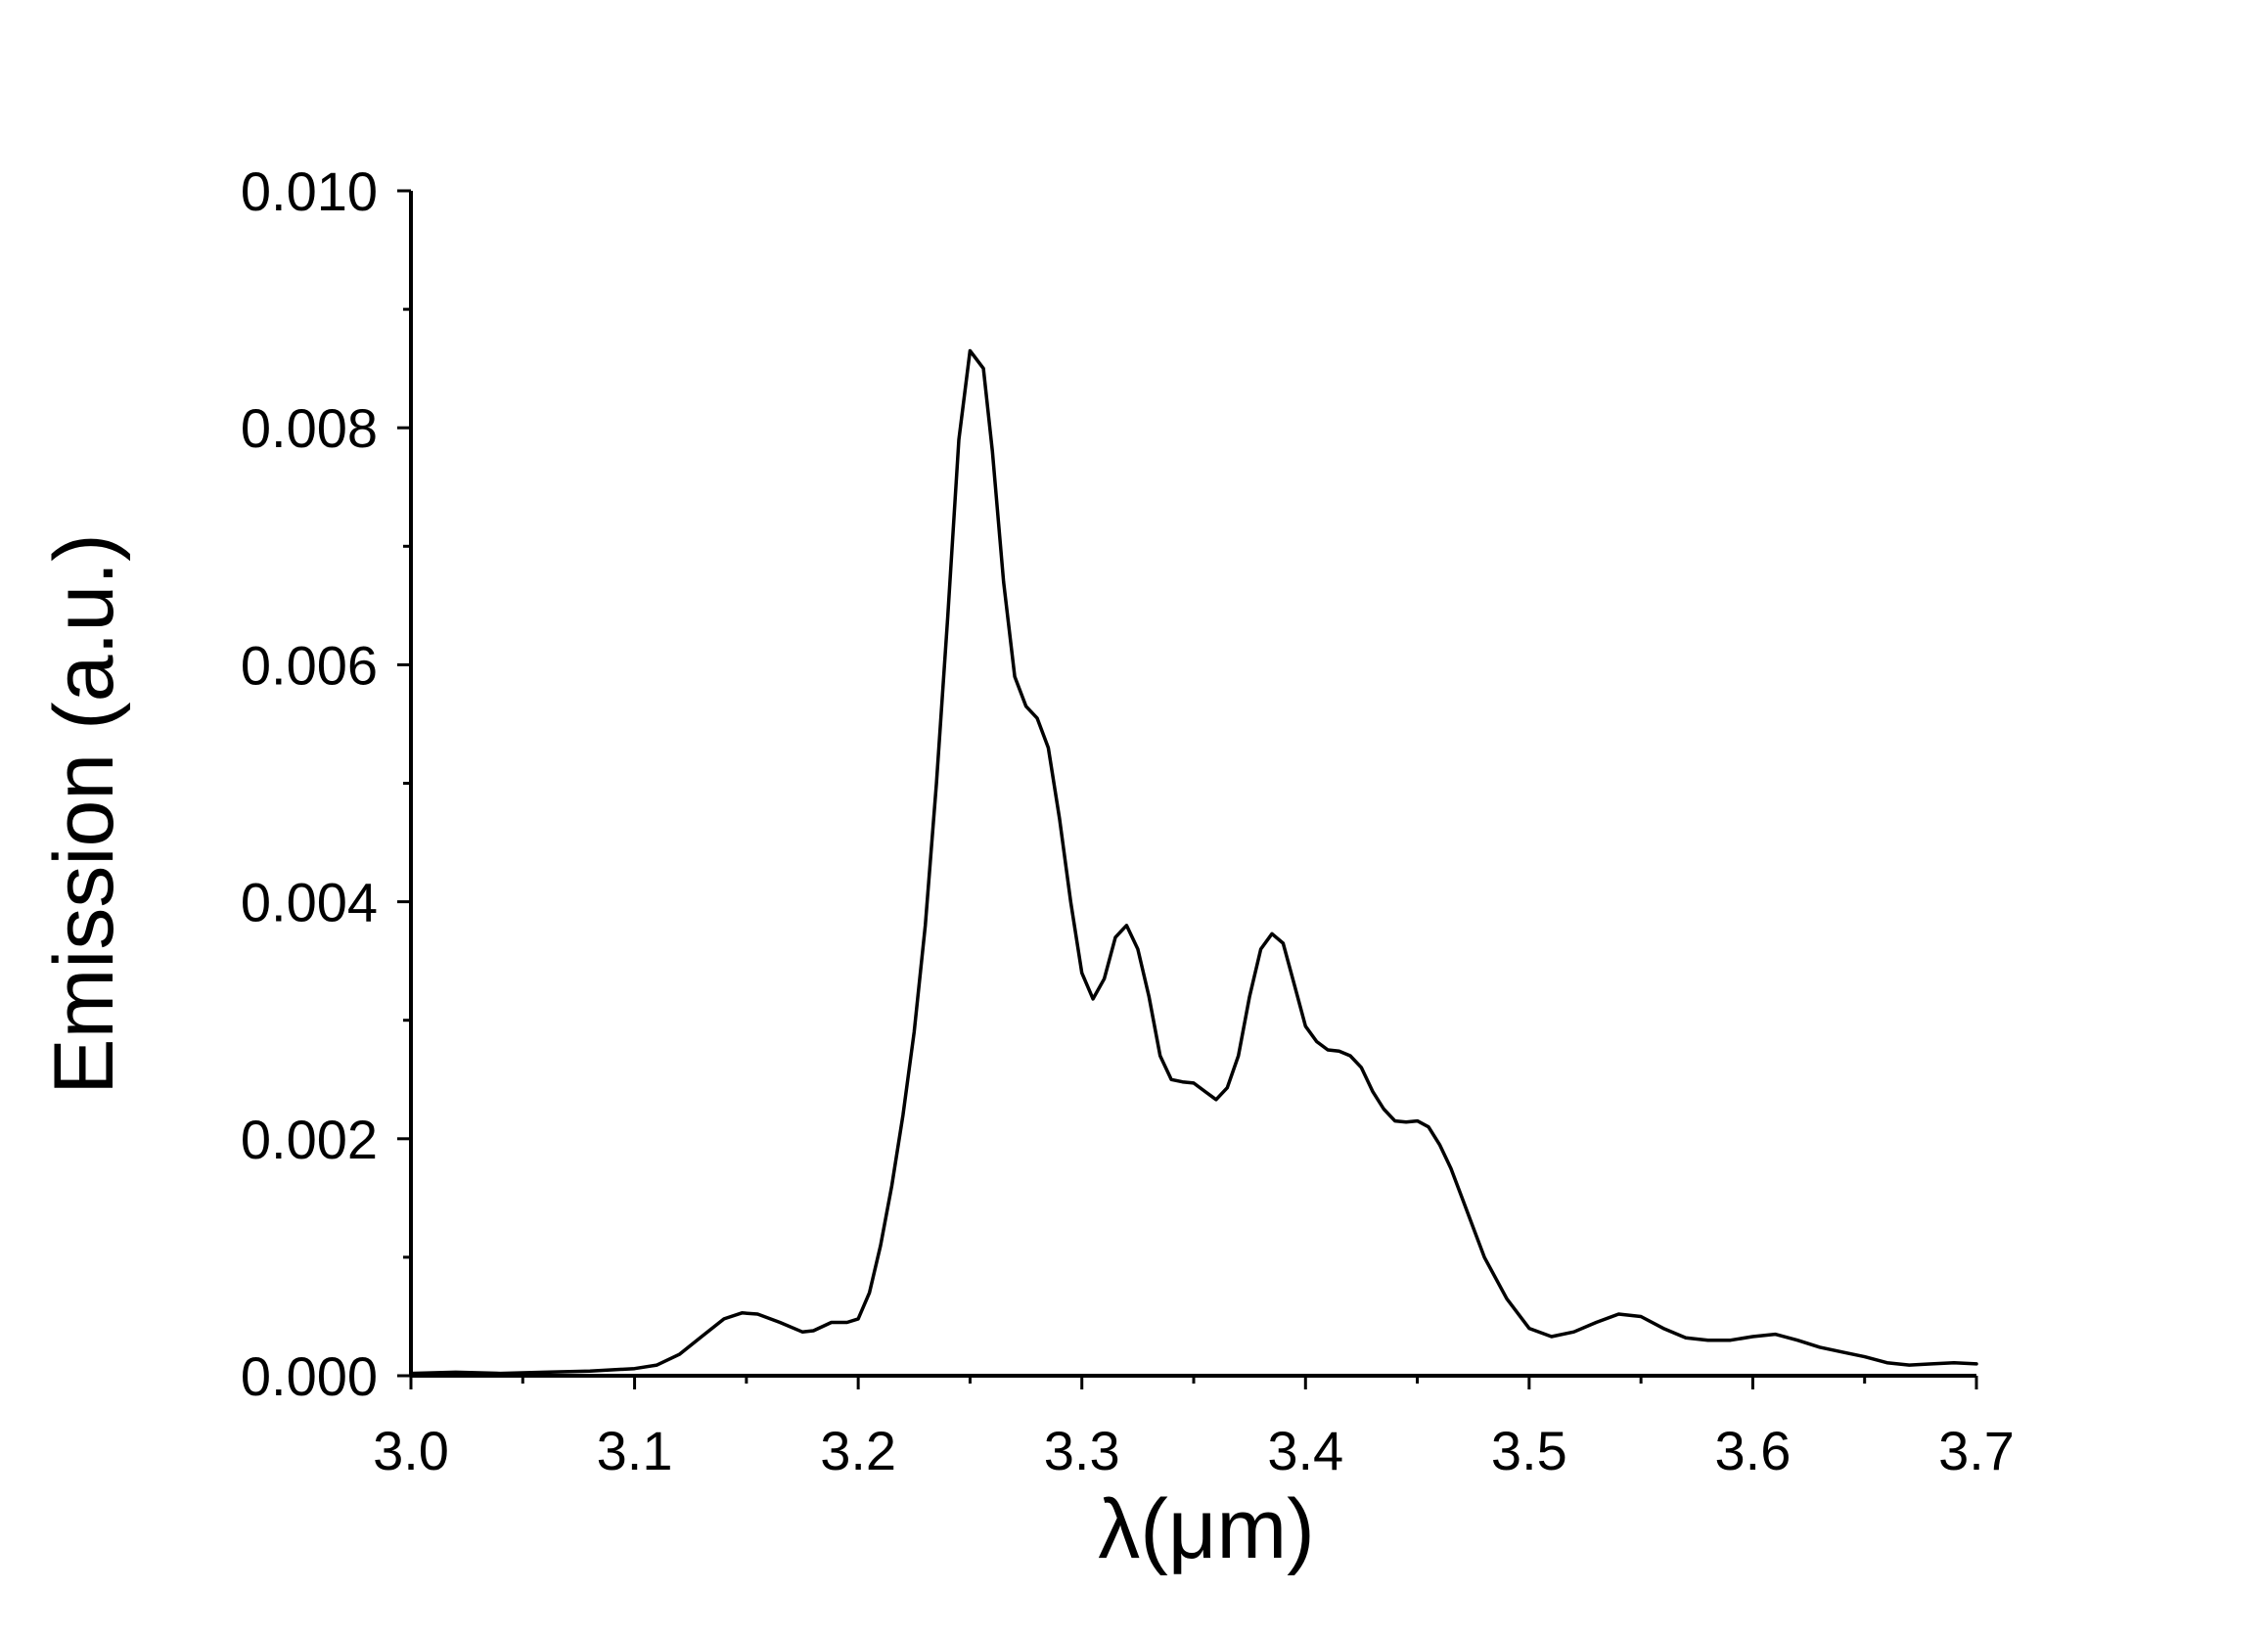 Image resolution: width=2268 pixels, height=1636 pixels. I want to click on y-tick-label: 0.006, so click(309, 665).